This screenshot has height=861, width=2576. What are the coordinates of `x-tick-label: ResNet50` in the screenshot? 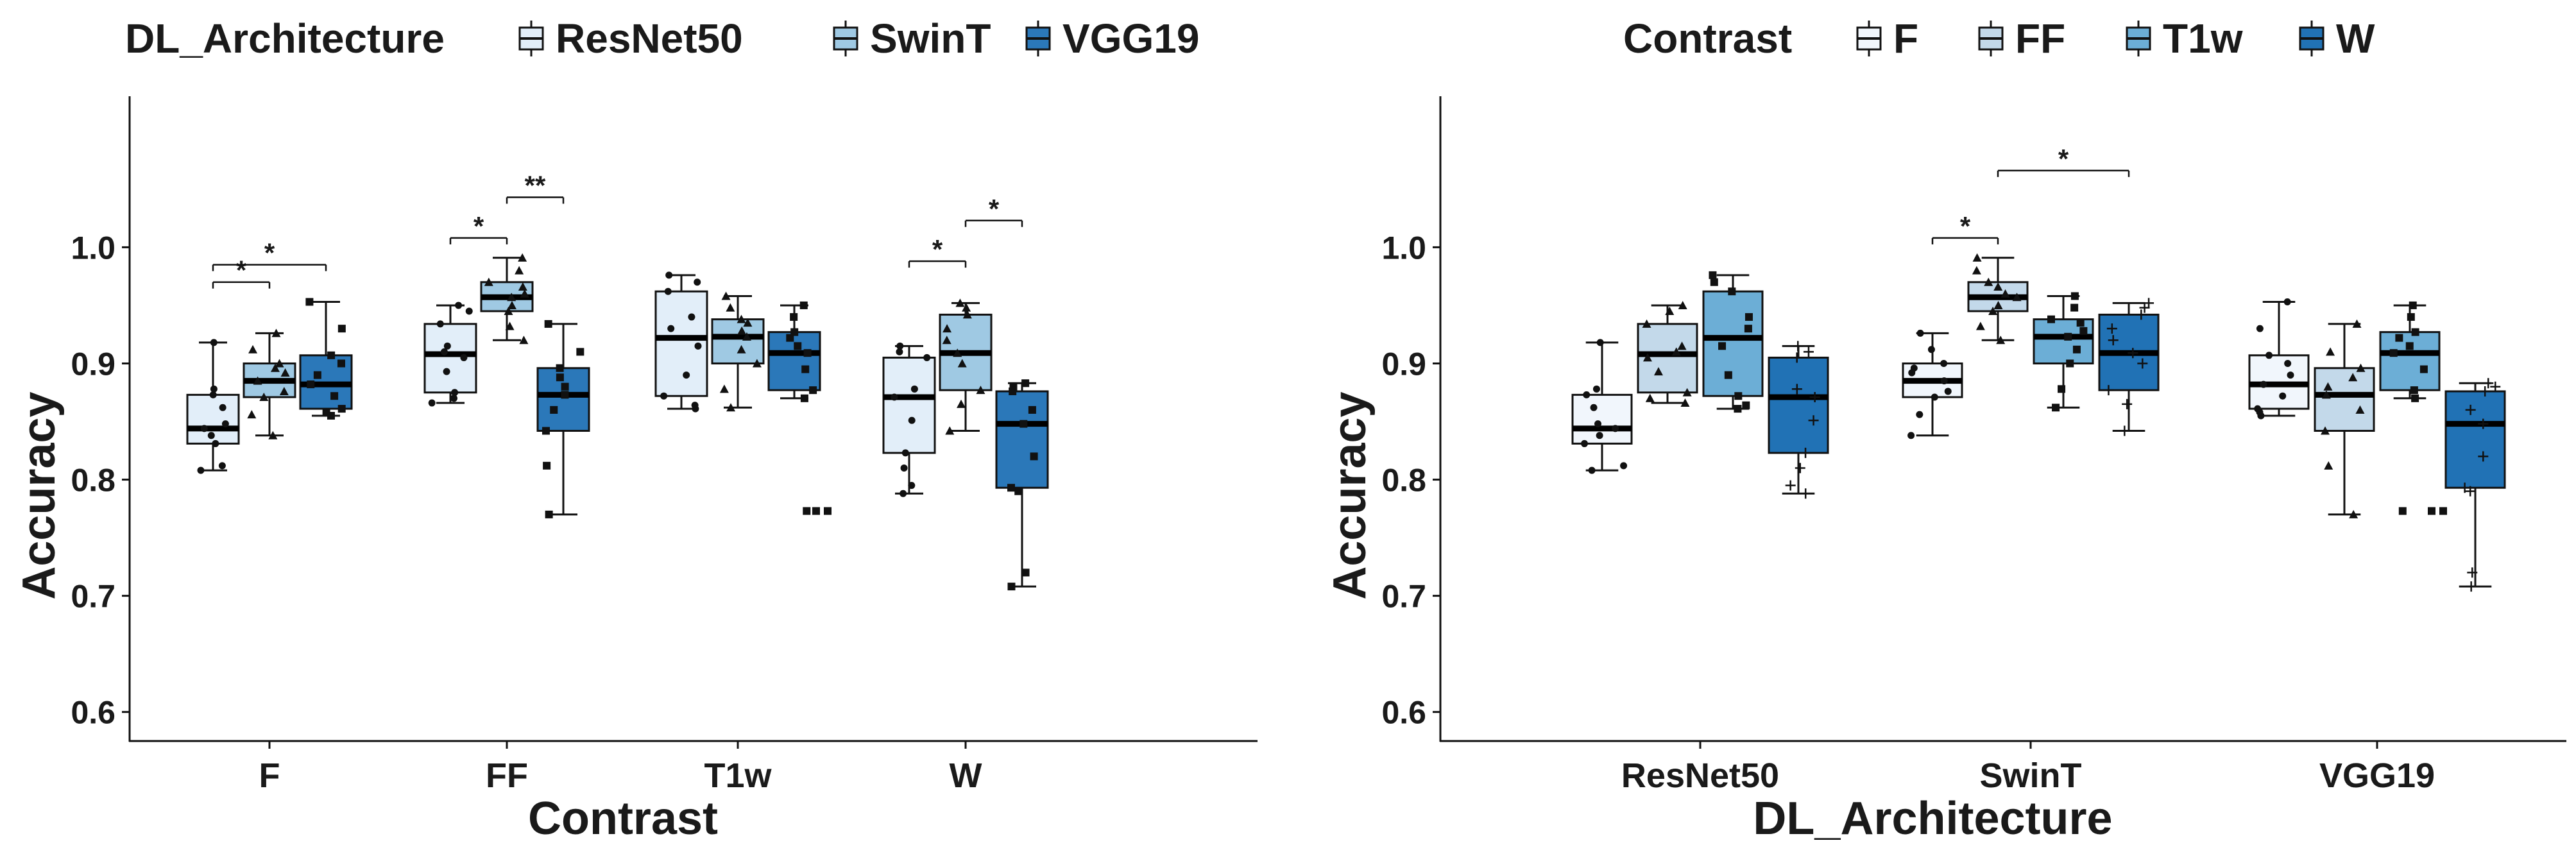 It's located at (1700, 775).